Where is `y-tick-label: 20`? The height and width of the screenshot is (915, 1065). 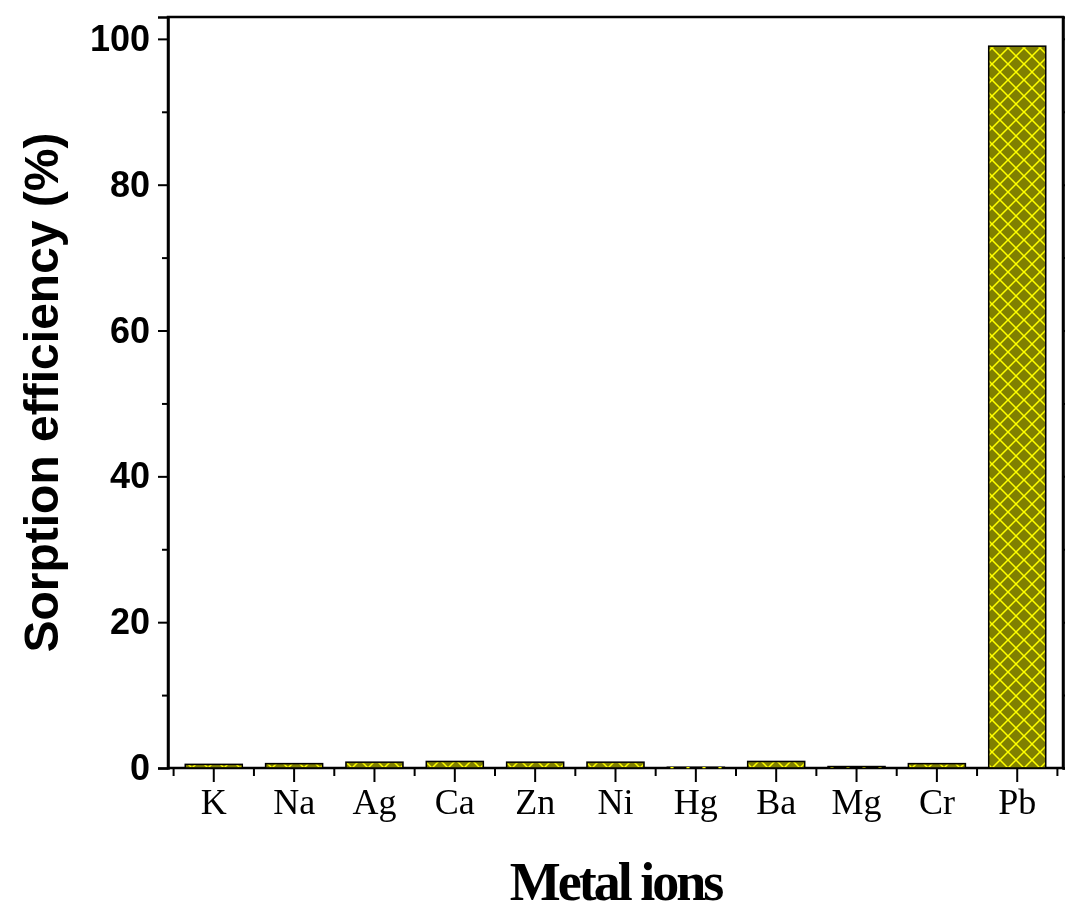 y-tick-label: 20 is located at coordinates (129, 622).